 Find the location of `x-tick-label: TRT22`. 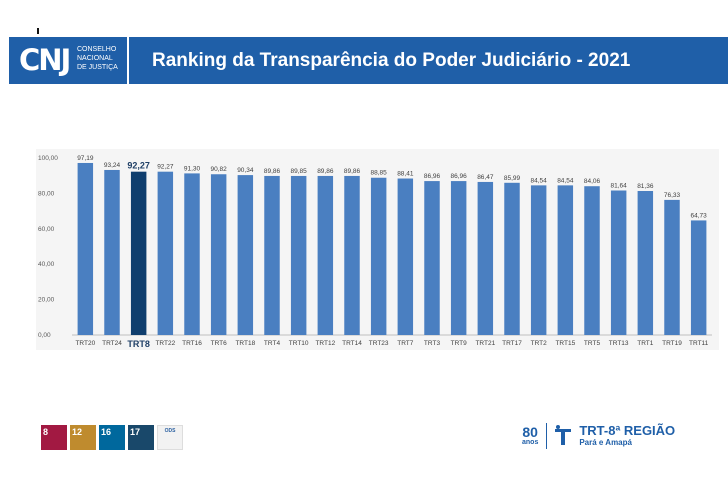

x-tick-label: TRT22 is located at coordinates (165, 343).